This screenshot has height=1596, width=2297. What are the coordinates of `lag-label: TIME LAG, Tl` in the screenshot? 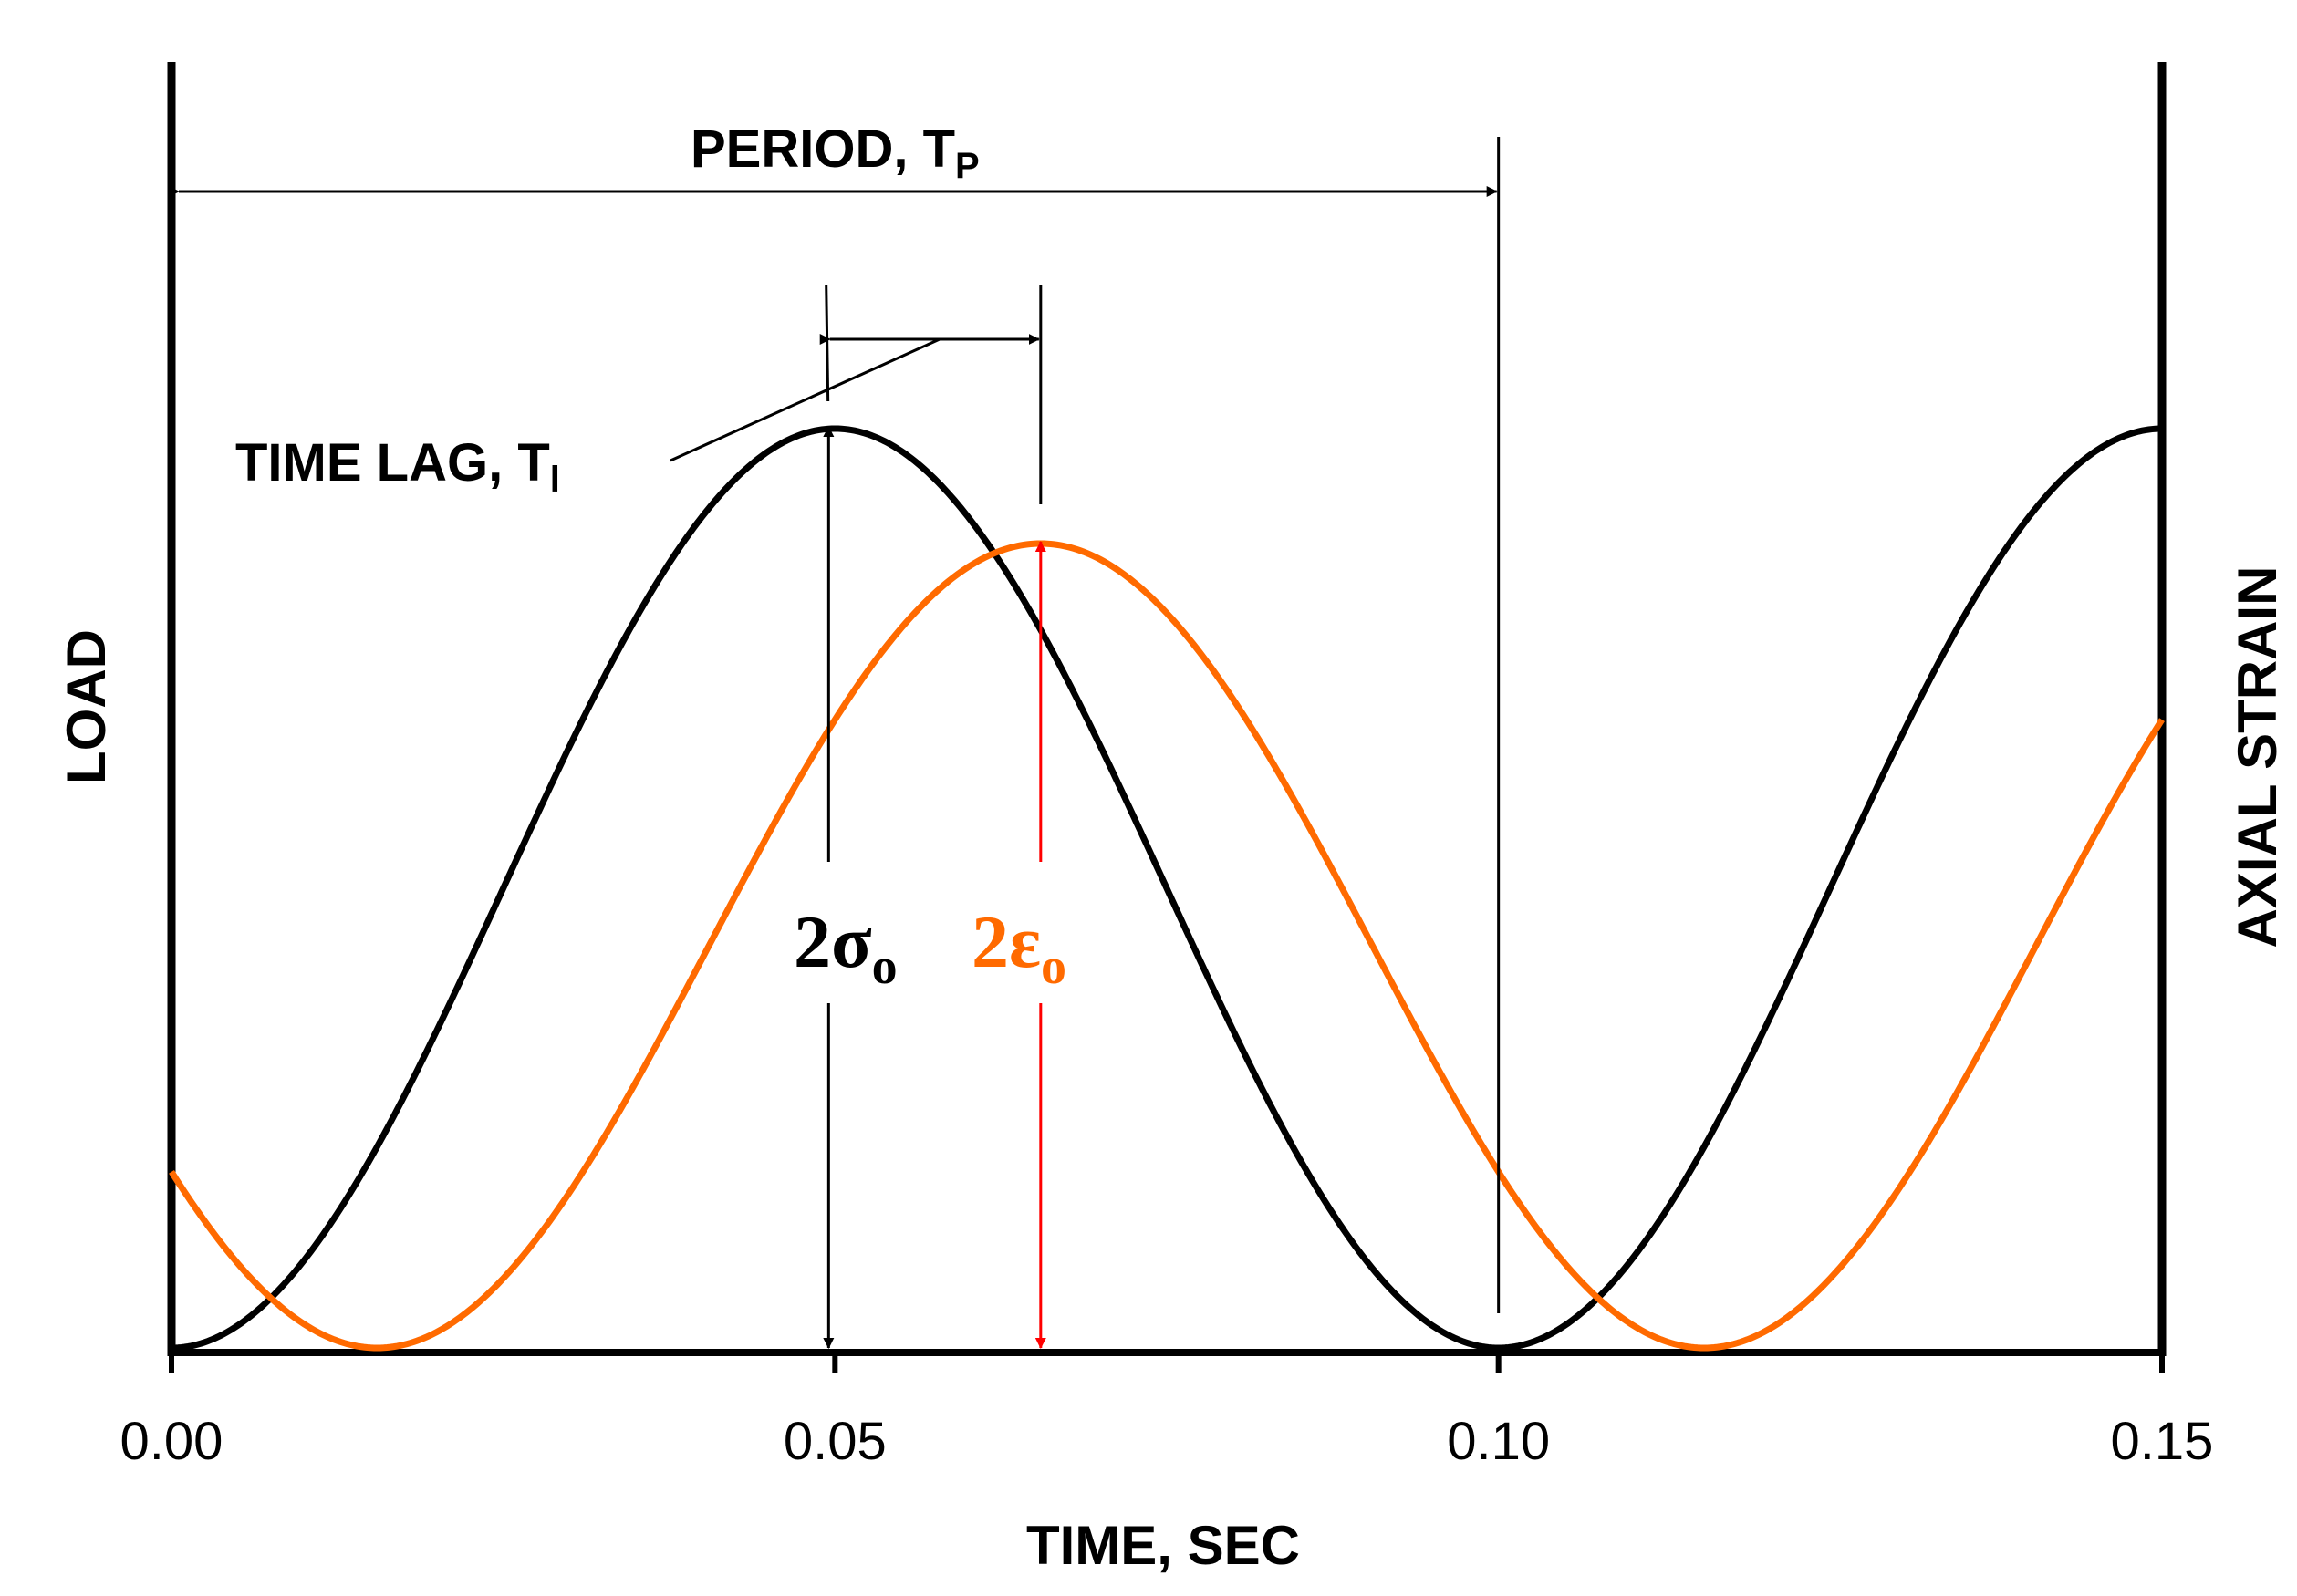 It's located at (397, 467).